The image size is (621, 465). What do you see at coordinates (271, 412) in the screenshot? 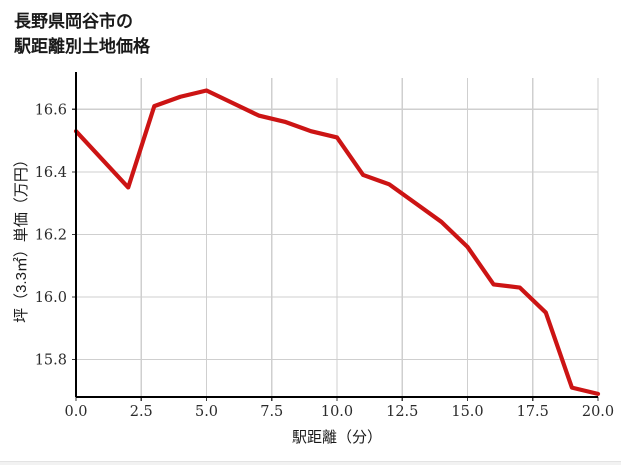
I see `x-tick-label: 7.5` at bounding box center [271, 412].